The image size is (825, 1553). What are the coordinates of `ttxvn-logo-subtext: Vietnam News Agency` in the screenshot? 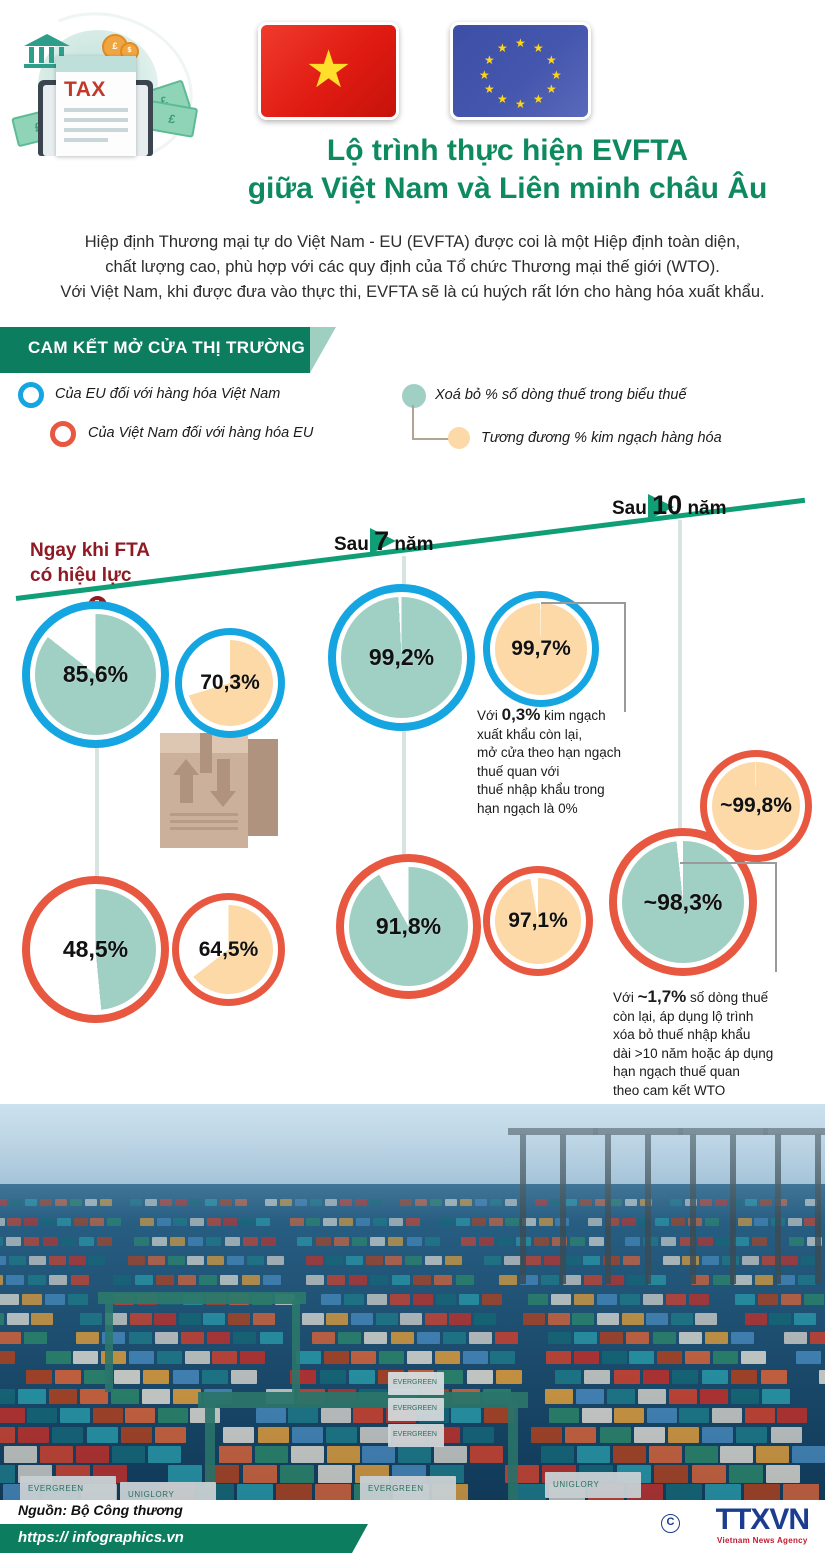 It's located at (762, 1540).